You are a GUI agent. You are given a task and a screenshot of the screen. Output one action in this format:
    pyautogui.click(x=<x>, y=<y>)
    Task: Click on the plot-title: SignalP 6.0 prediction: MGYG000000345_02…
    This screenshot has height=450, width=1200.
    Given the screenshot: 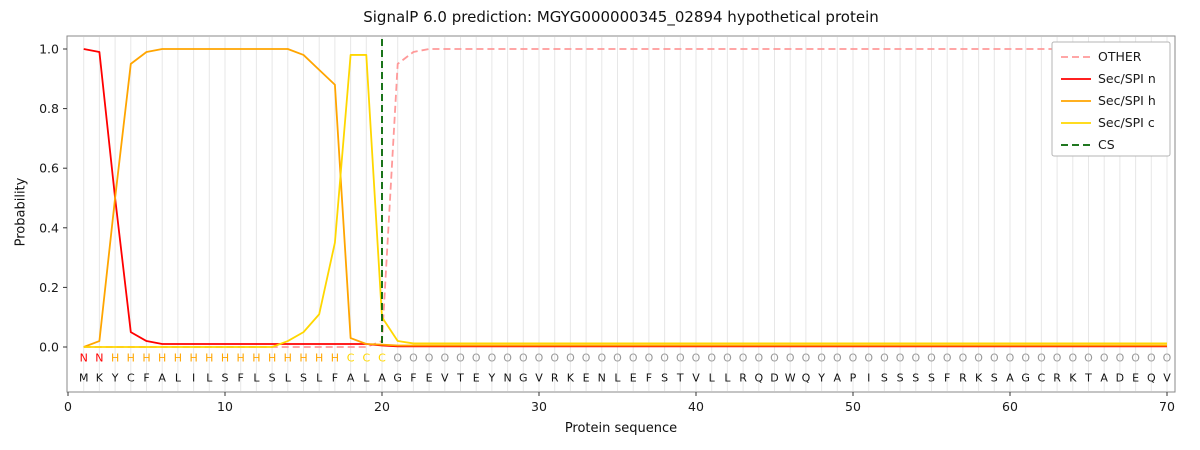 What is the action you would take?
    pyautogui.click(x=621, y=17)
    